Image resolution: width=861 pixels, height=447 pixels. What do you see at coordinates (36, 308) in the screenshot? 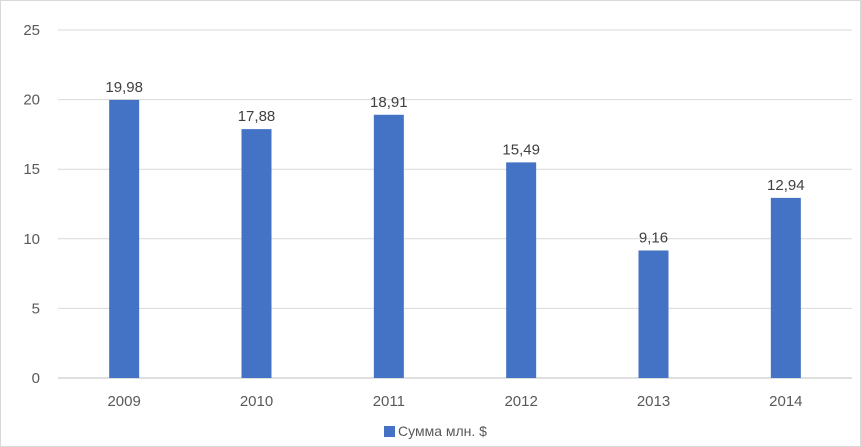
I see `y-tick-label: 5` at bounding box center [36, 308].